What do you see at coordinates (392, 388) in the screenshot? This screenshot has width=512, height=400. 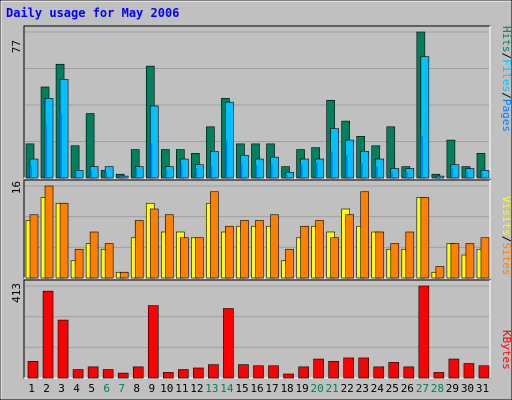 I see `day-label: 25` at bounding box center [392, 388].